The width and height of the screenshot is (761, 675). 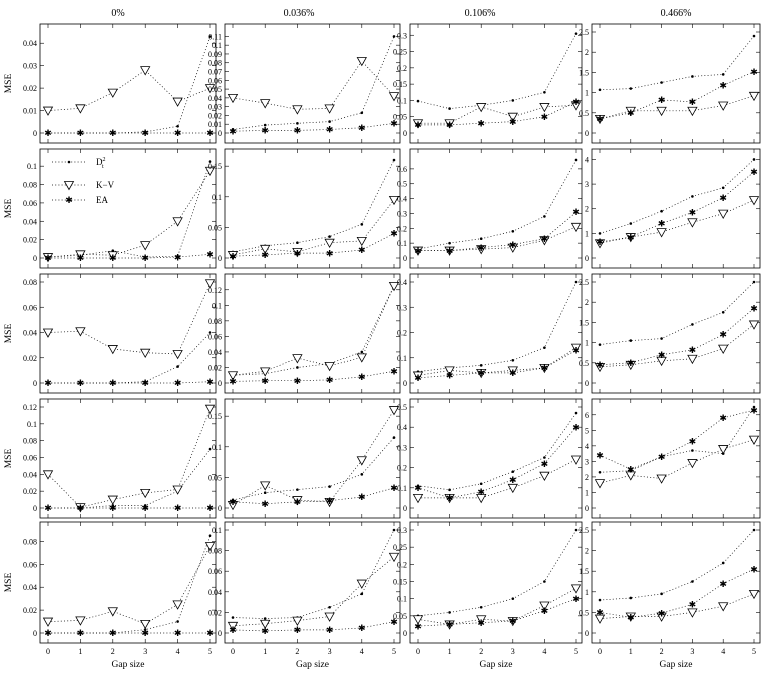 I want to click on y-tick-label: 0.04, so click(x=30, y=587).